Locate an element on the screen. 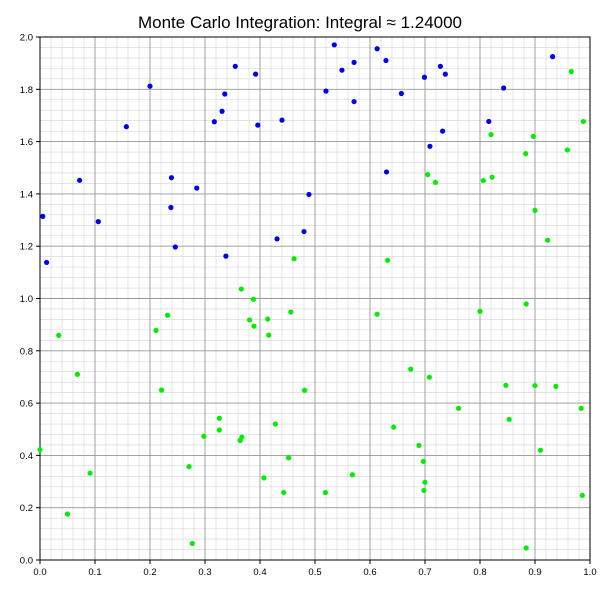 The image size is (600, 600). x-tick-label: 0.2 is located at coordinates (149, 572).